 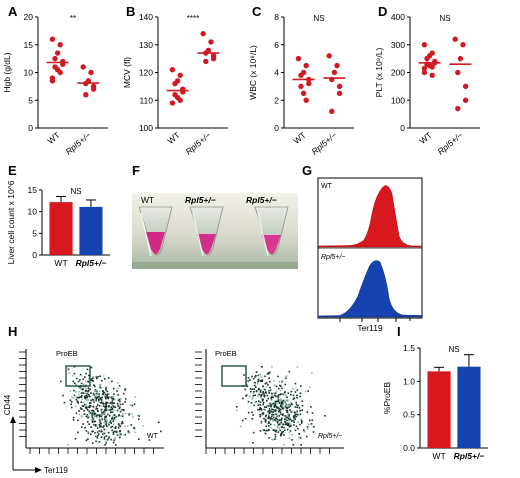 I want to click on chart-wbc: 0 2 4 6 8 WBC (x 10⁹/L) WT Rpl5+/− NS, so click(x=301, y=84).